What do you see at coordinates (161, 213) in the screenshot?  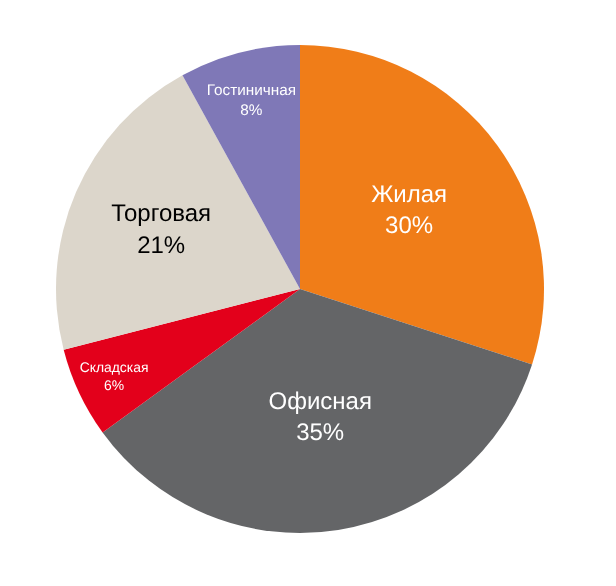 I see `slice-label: Торговая` at bounding box center [161, 213].